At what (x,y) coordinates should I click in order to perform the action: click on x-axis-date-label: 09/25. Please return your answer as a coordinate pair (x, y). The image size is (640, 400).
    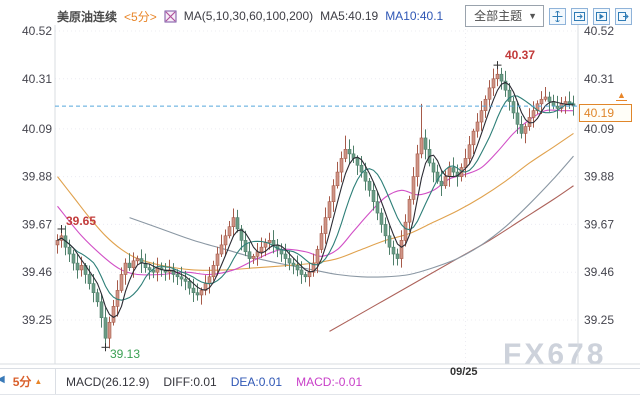
    Looking at the image, I should click on (464, 372).